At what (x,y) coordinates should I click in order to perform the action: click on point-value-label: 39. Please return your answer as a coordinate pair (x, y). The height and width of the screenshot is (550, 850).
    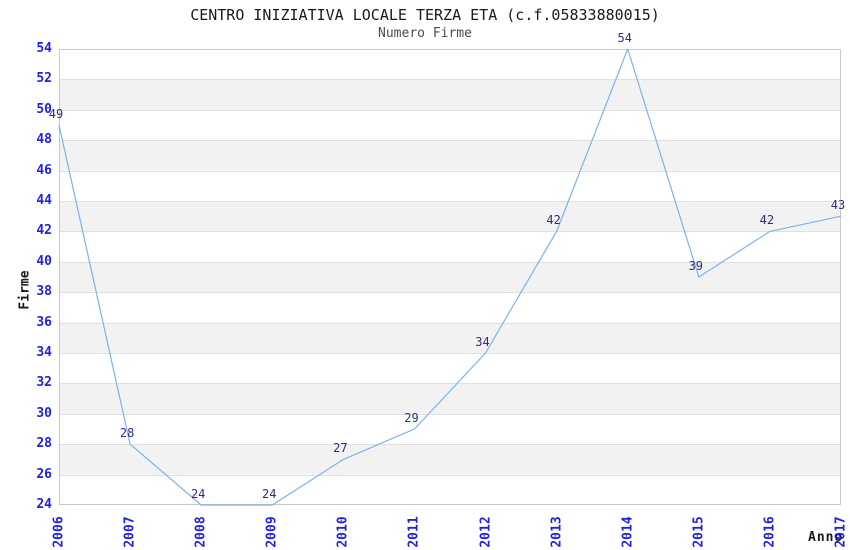
    Looking at the image, I should click on (696, 266).